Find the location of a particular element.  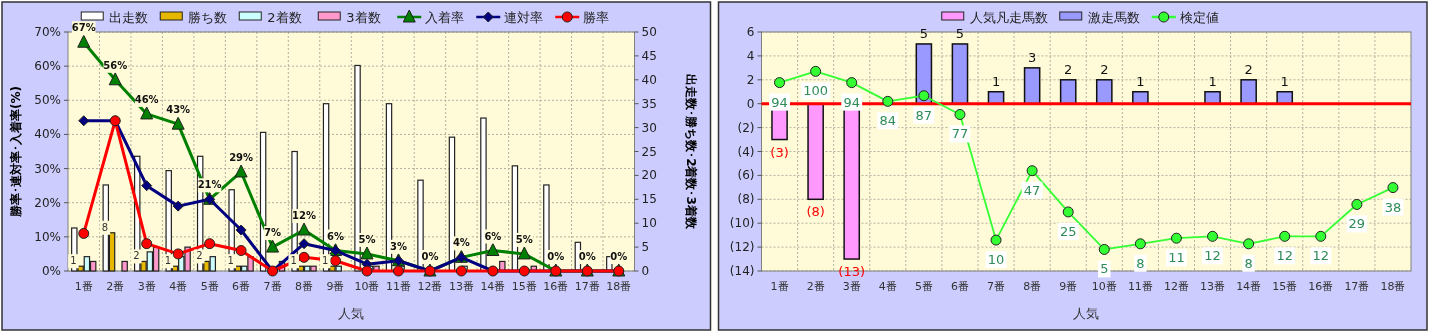

y-tick-label: 30% is located at coordinates (47, 168).